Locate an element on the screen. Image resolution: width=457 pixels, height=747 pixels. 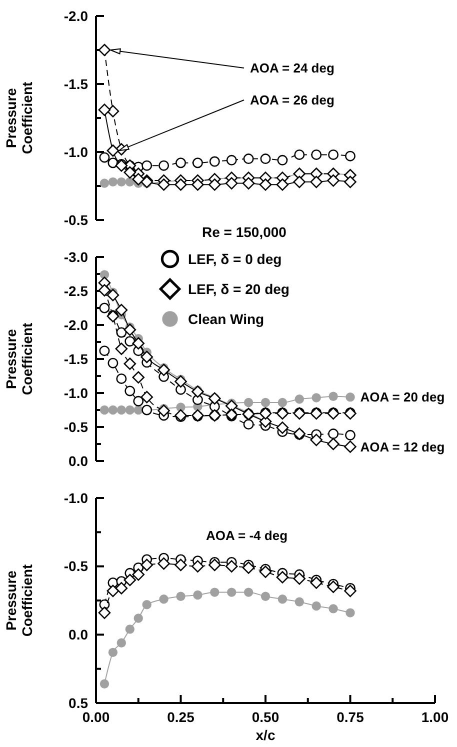
annotation: AOA = 12 deg is located at coordinates (402, 446).